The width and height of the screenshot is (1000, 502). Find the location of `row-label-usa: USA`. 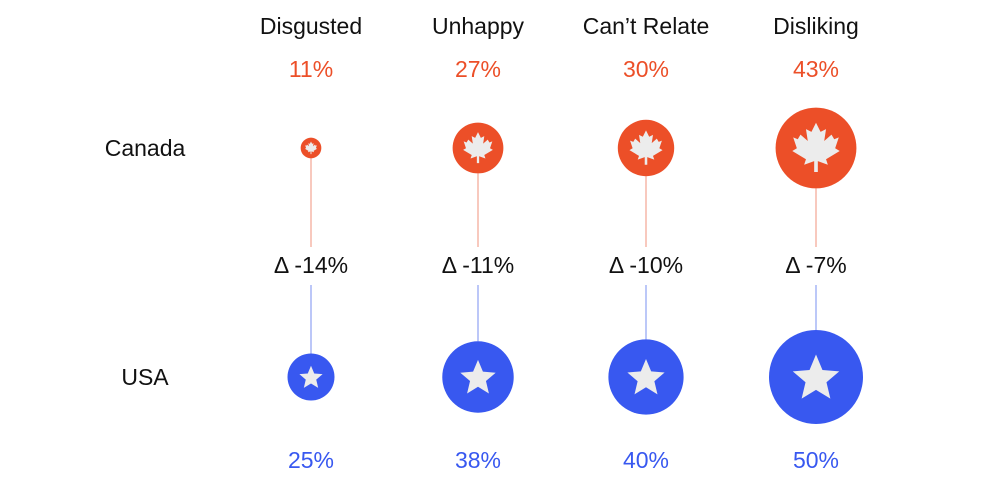

row-label-usa: USA is located at coordinates (145, 377).